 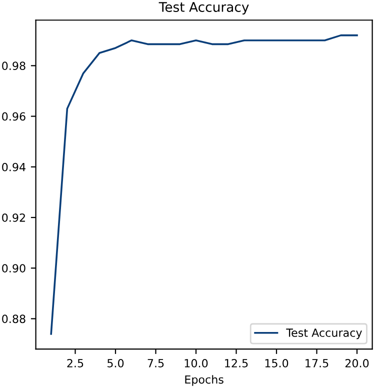 I want to click on x-tick-label: 12.5, so click(x=236, y=363).